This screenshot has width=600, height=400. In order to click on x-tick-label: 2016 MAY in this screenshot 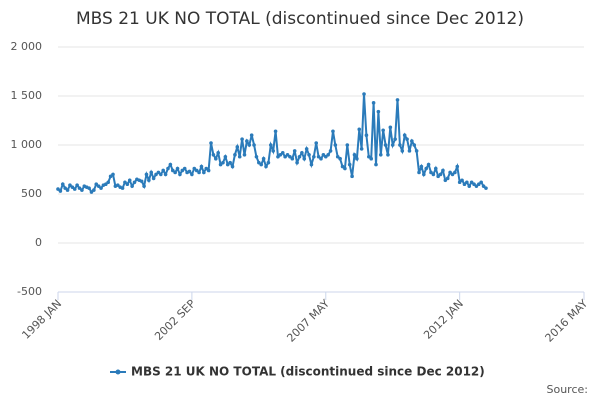, I will do `click(567, 321)`.